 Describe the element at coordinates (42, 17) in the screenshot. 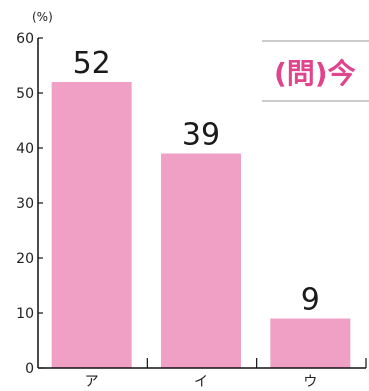

I see `y-unit-label: (%)` at that location.